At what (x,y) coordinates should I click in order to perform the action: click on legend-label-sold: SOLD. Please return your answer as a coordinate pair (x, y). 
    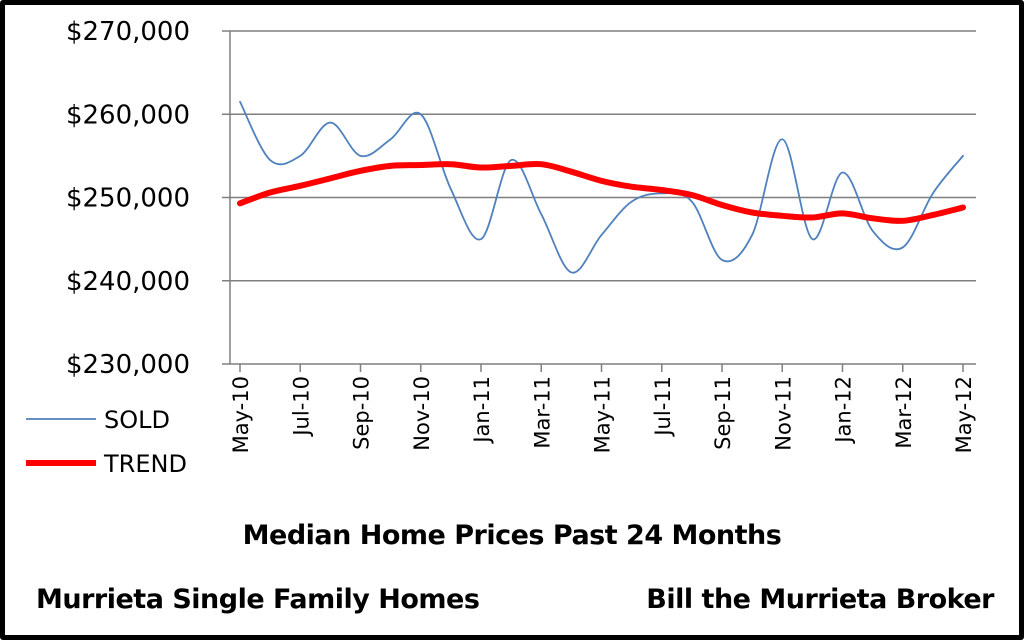
    Looking at the image, I should click on (137, 420).